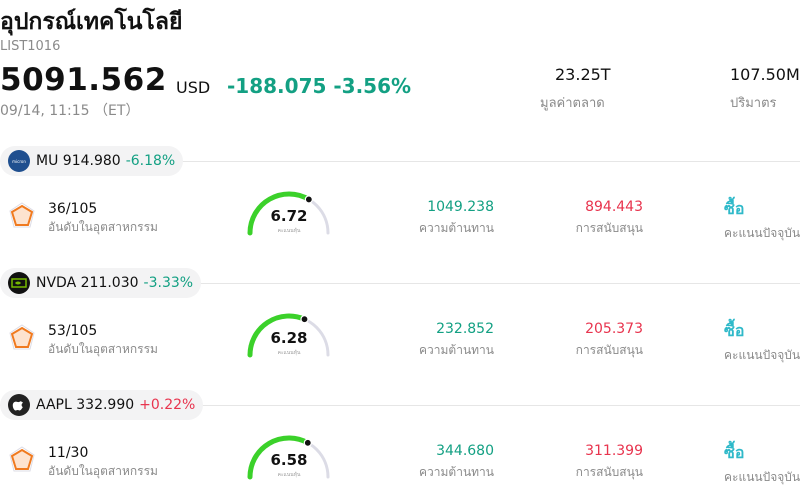 Image resolution: width=800 pixels, height=499 pixels. I want to click on stock-pill: AAPL 332.990 +0.22%, so click(102, 405).